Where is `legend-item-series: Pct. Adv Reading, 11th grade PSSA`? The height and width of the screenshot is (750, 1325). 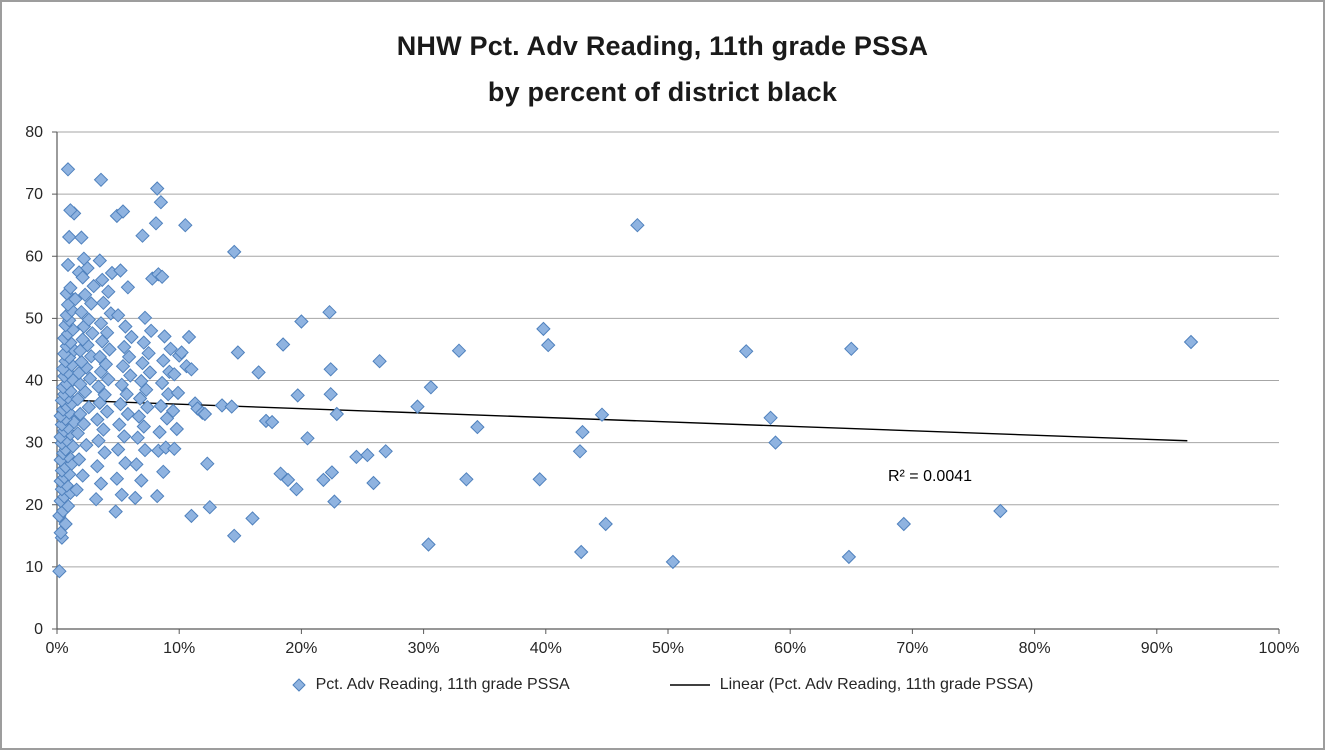
legend-item-series: Pct. Adv Reading, 11th grade PSSA is located at coordinates (430, 685).